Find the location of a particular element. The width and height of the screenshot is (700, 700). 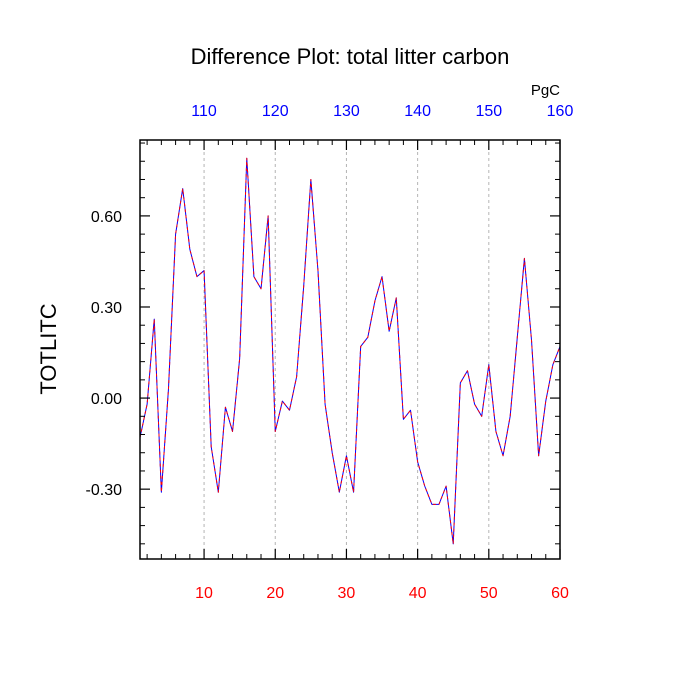

x-bottom-tick-label: 30 is located at coordinates (347, 593).